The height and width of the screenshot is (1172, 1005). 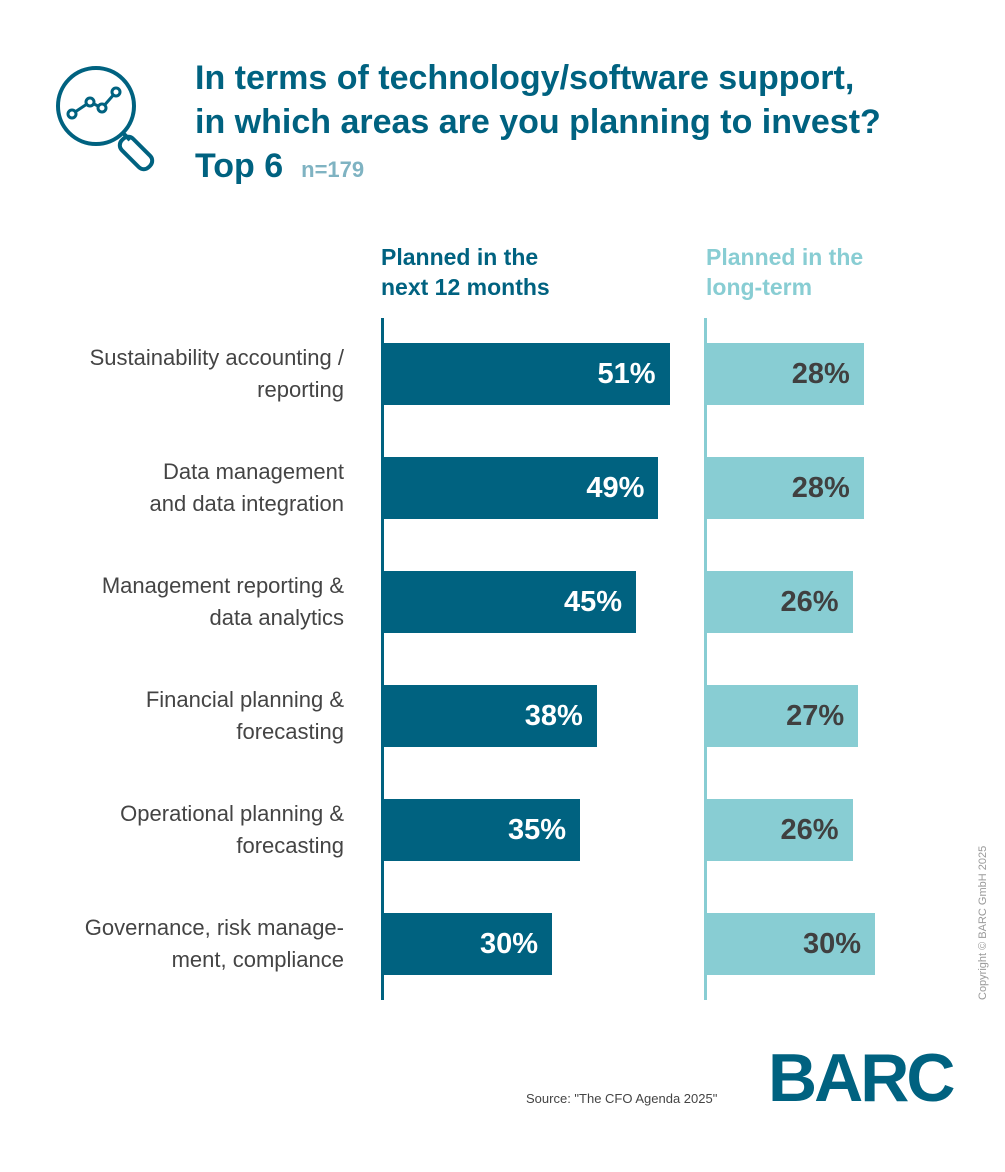 What do you see at coordinates (232, 829) in the screenshot?
I see `category-label: Operational planning & forecasting` at bounding box center [232, 829].